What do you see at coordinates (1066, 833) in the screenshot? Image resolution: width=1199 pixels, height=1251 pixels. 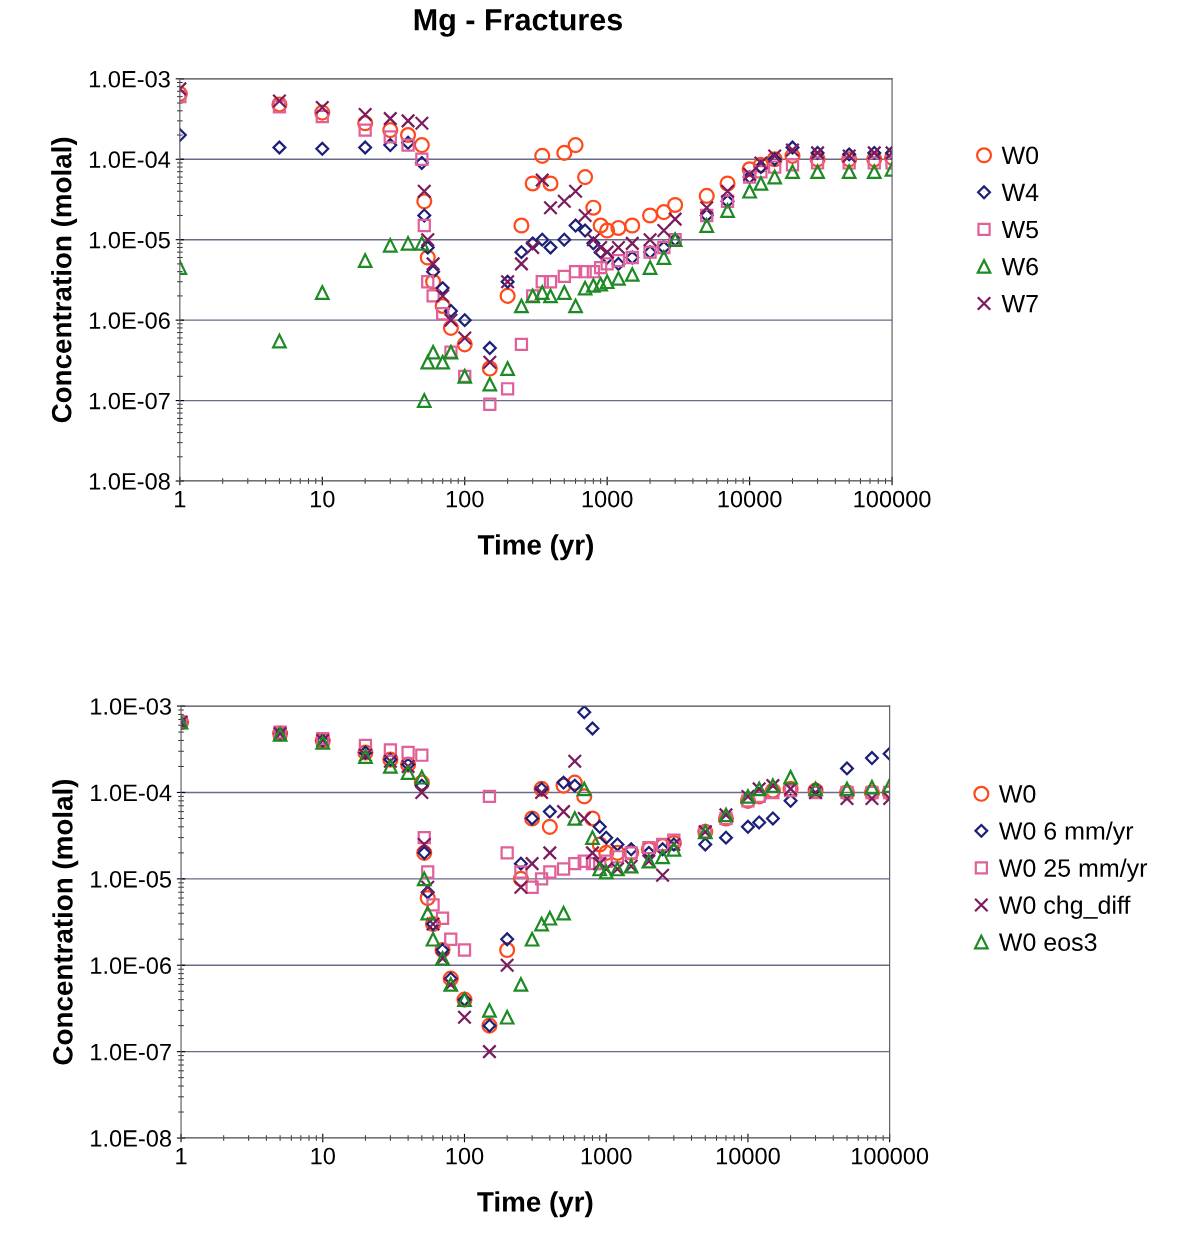 I see `legend-label: W0 6 mm/yr` at bounding box center [1066, 833].